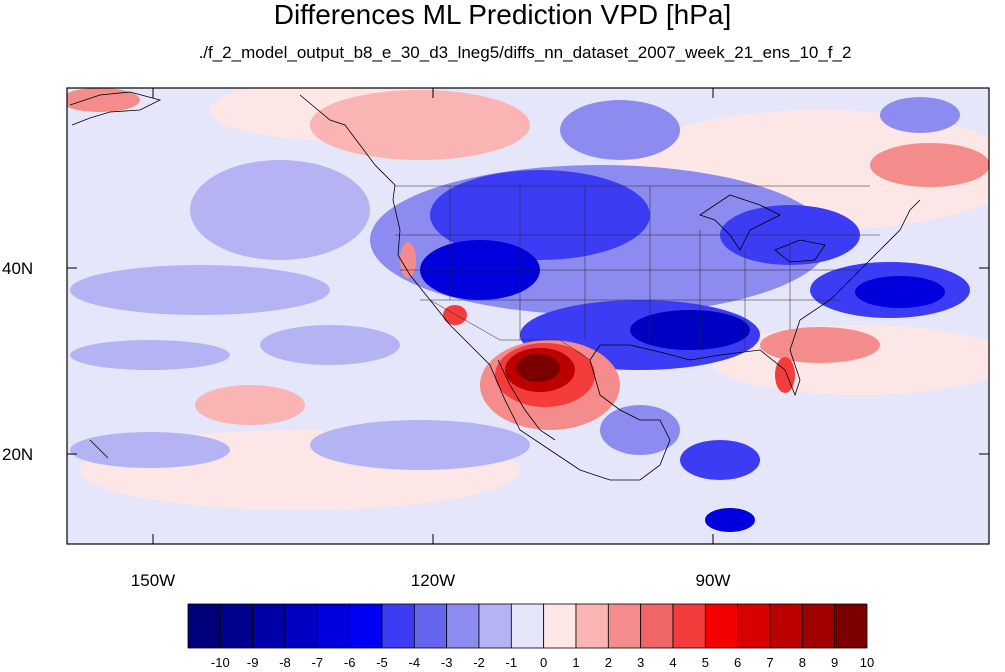 This screenshot has width=1005, height=672. Describe the element at coordinates (512, 662) in the screenshot. I see `colorbar-label: -1` at that location.